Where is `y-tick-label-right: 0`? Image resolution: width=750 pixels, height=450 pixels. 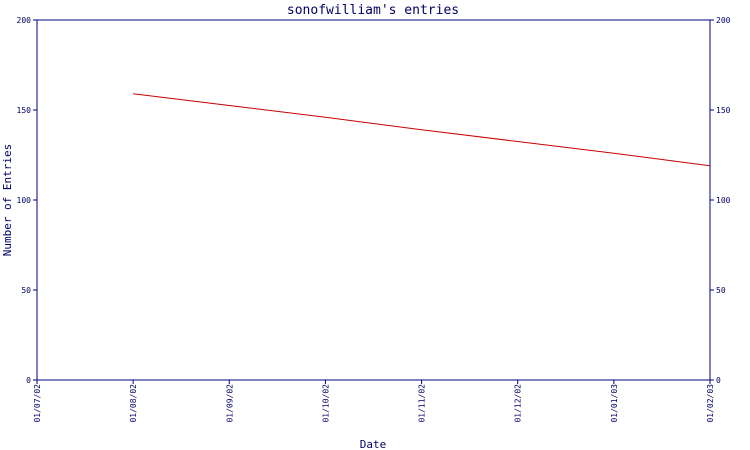
y-tick-label-right: 0 is located at coordinates (718, 380).